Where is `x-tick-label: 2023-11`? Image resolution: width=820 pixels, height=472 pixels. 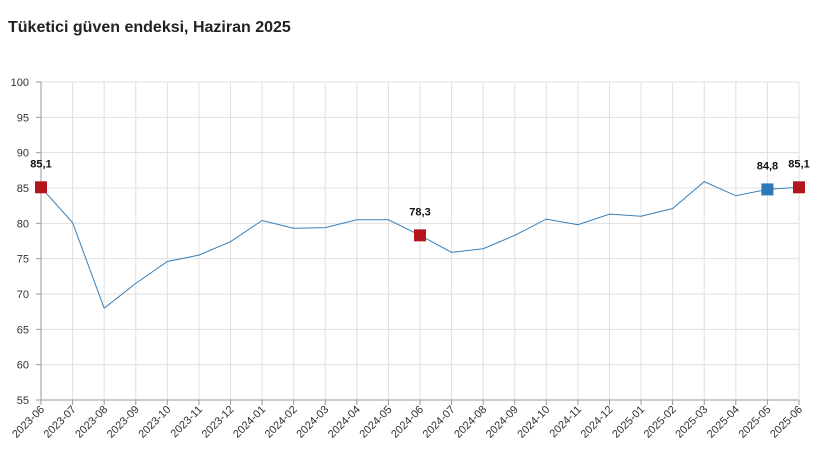
x-tick-label: 2023-11 is located at coordinates (187, 422).